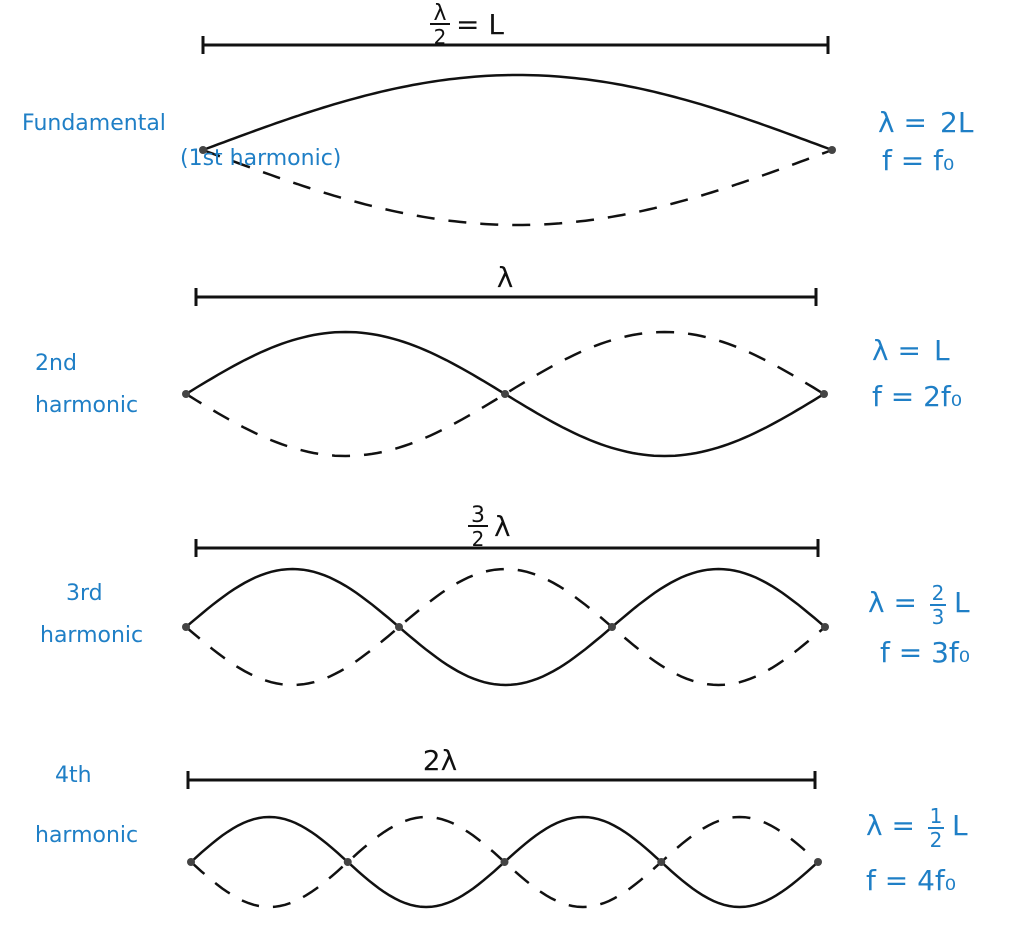 The height and width of the screenshot is (928, 1024). What do you see at coordinates (84, 593) in the screenshot?
I see `harmonic-name: 3rd` at bounding box center [84, 593].